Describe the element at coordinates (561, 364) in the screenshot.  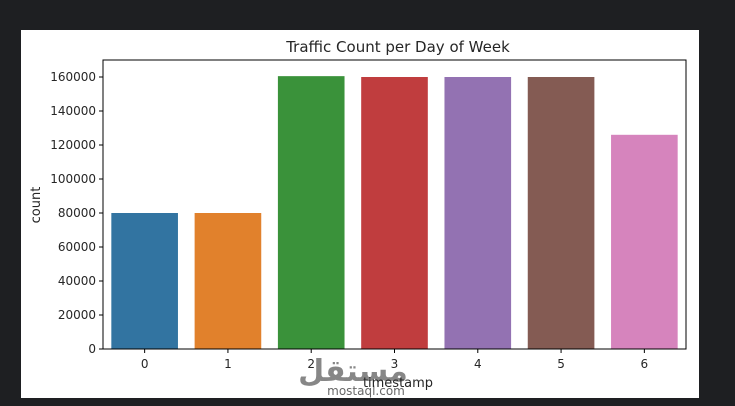
I see `x-tick-label-5: 5` at that location.